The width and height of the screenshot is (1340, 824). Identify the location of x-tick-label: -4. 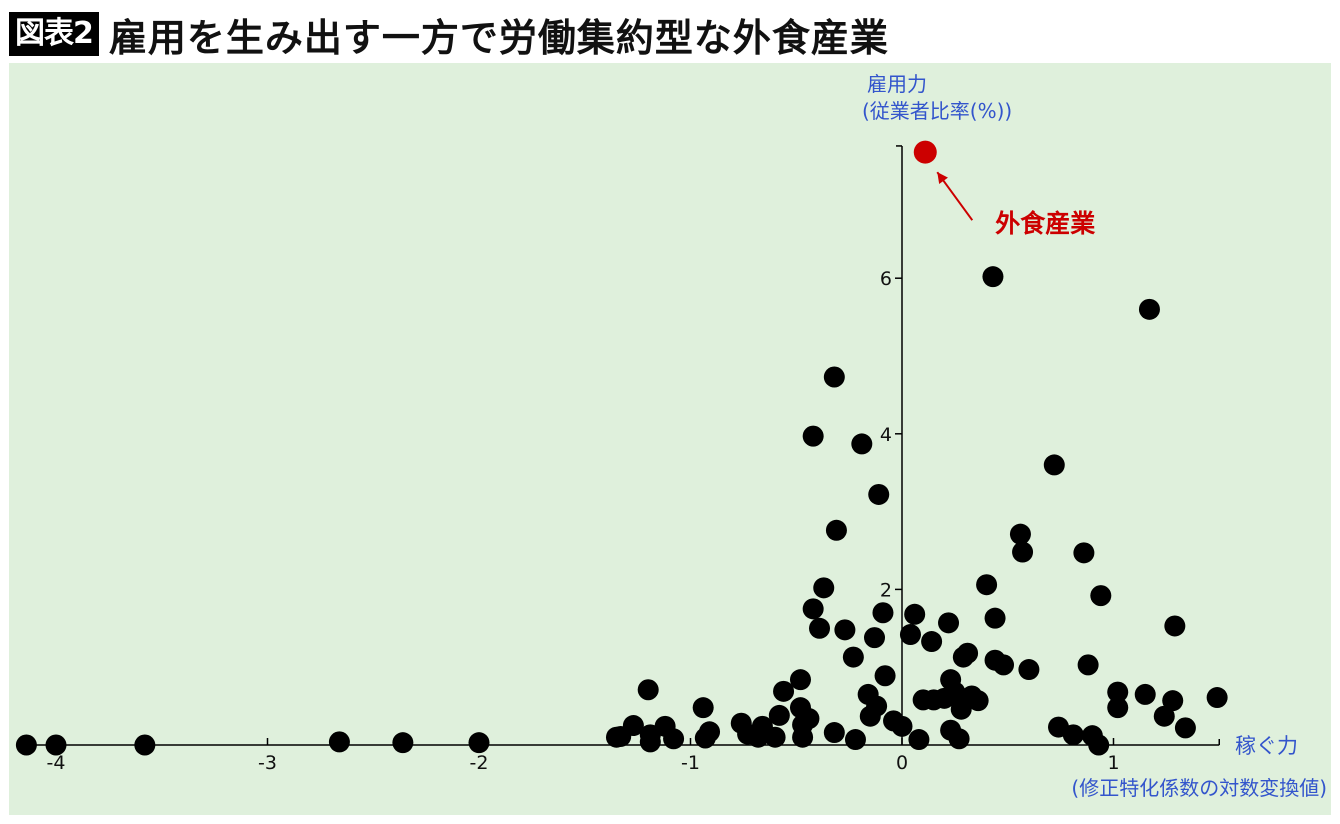
(56, 763).